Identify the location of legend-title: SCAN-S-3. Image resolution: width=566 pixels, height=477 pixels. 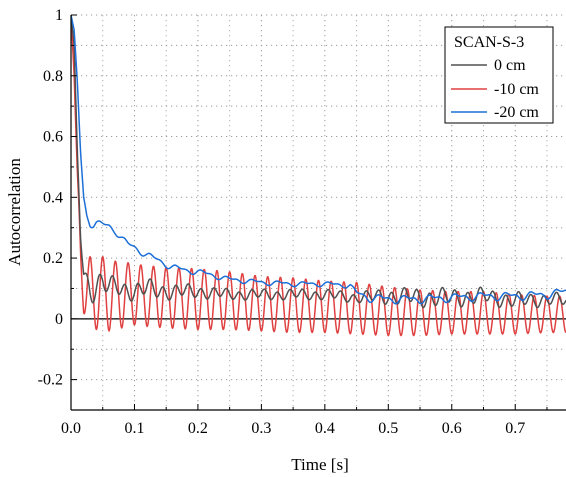
(489, 42).